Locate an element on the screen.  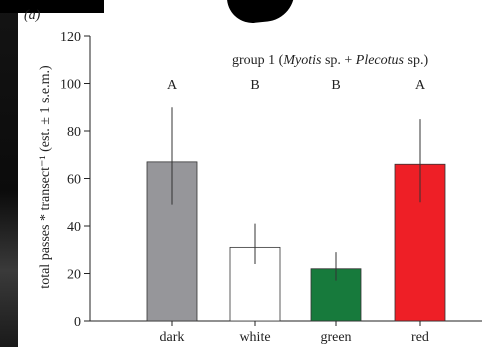
title-suffix: sp.) is located at coordinates (416, 60).